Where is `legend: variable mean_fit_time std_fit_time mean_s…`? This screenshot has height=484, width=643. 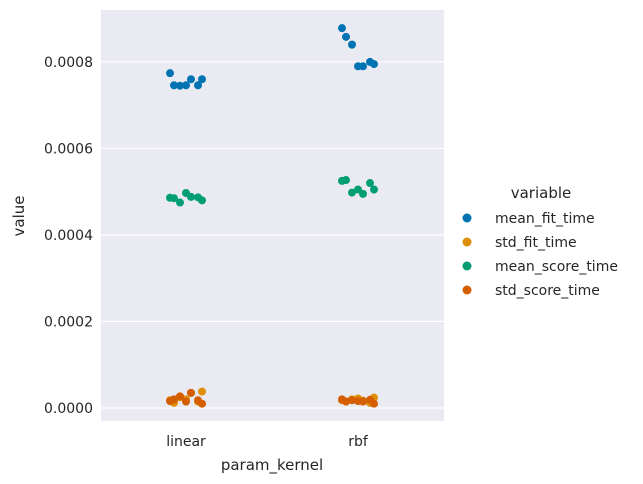
legend: variable mean_fit_time std_fit_time mean_s… is located at coordinates (540, 241).